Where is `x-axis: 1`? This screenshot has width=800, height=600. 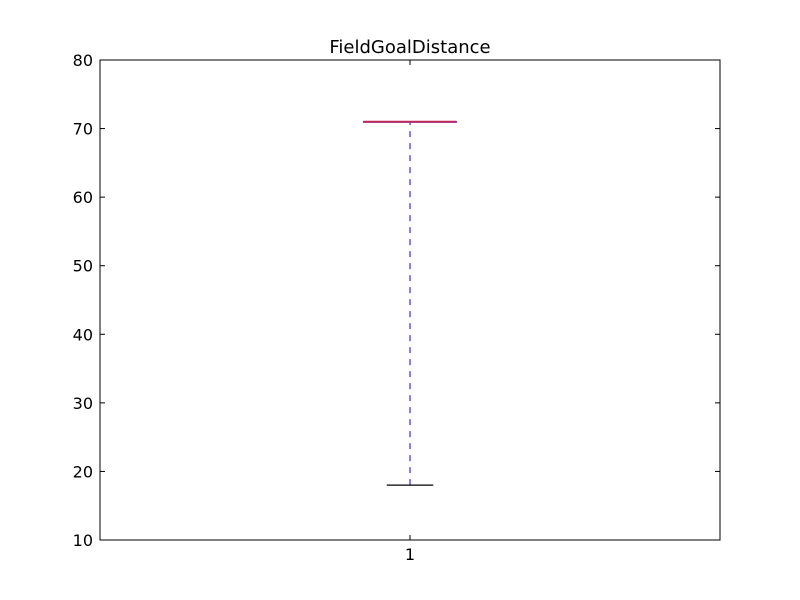 x-axis: 1 is located at coordinates (410, 312).